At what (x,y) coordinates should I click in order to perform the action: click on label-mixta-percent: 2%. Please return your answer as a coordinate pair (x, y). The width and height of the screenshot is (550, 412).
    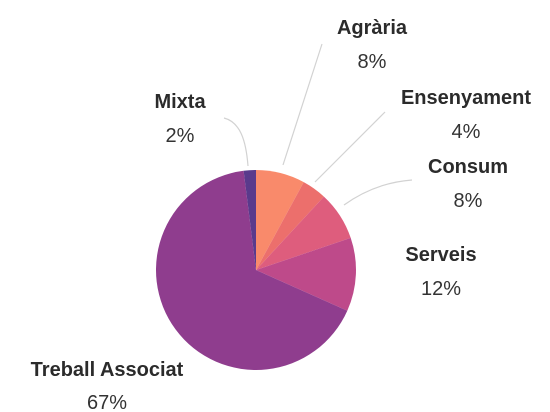
    Looking at the image, I should click on (180, 136).